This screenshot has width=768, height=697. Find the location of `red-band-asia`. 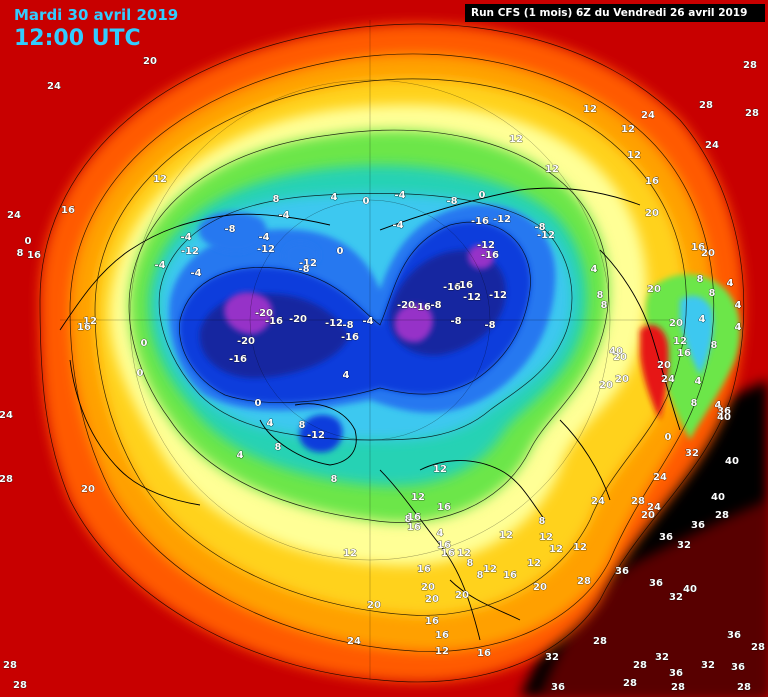

red-band-asia is located at coordinates (654, 372).